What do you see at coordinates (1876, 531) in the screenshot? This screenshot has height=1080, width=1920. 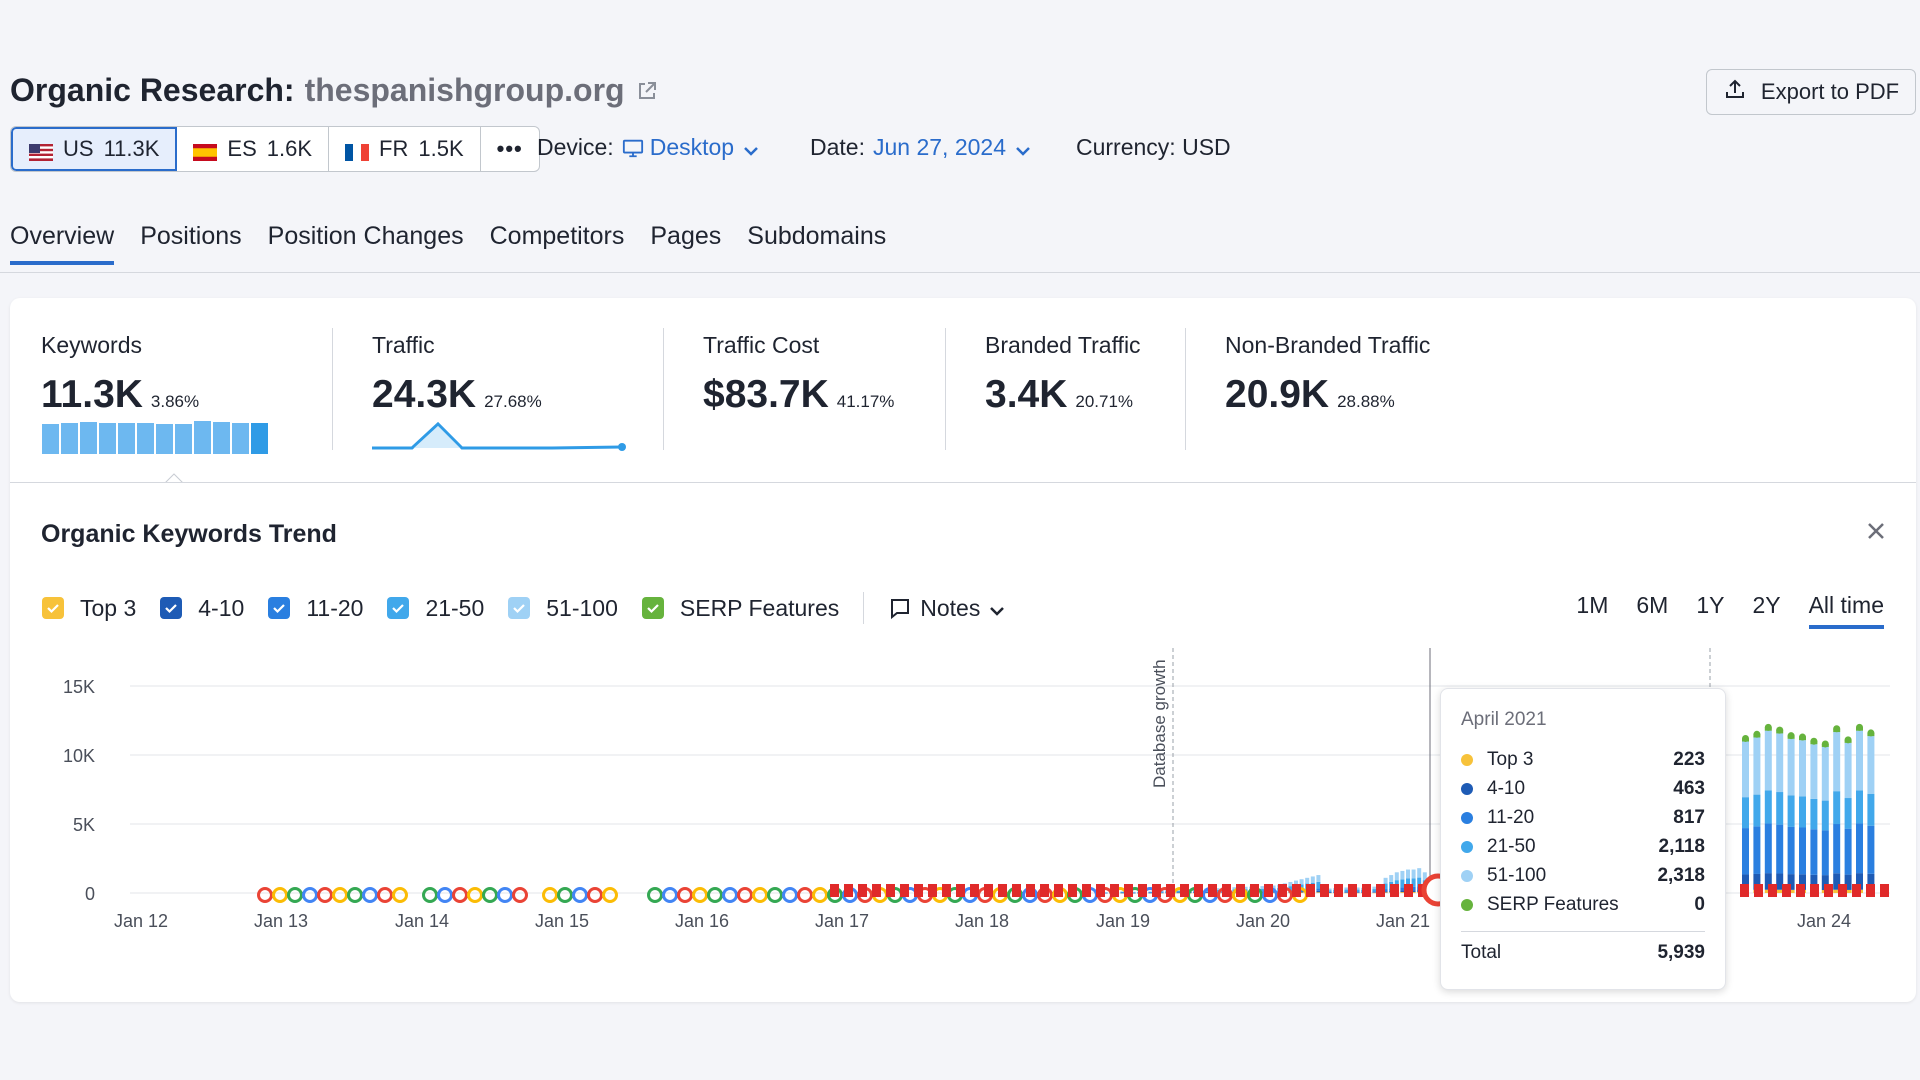 I see `close-icon` at bounding box center [1876, 531].